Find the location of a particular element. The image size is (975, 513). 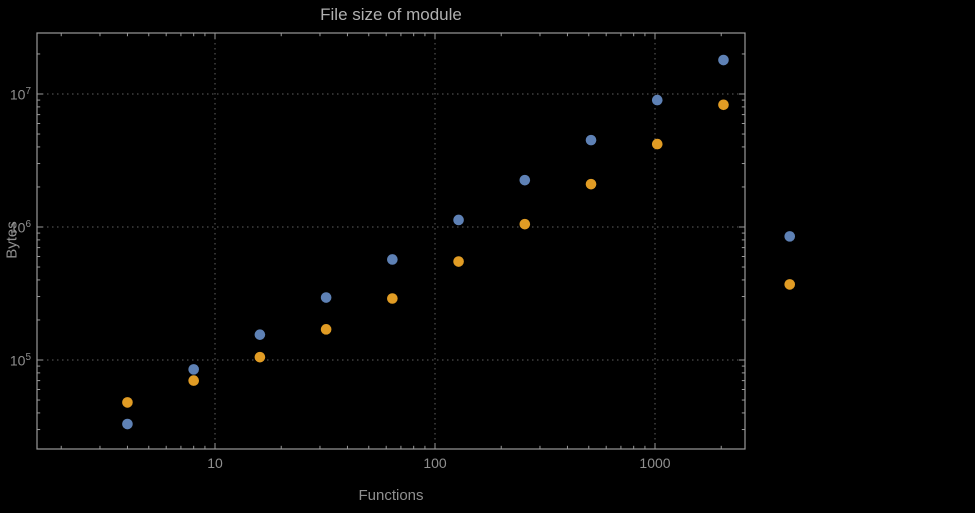

y-tick-label: 105 is located at coordinates (15, 359).